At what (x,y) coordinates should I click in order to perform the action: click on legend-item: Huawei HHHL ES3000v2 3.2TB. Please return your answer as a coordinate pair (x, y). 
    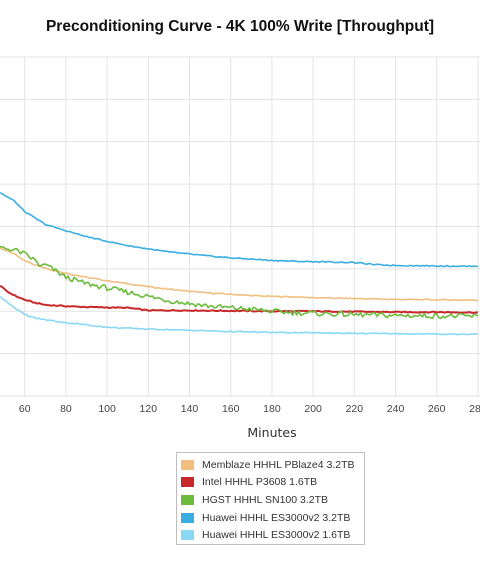
    Looking at the image, I should click on (272, 518).